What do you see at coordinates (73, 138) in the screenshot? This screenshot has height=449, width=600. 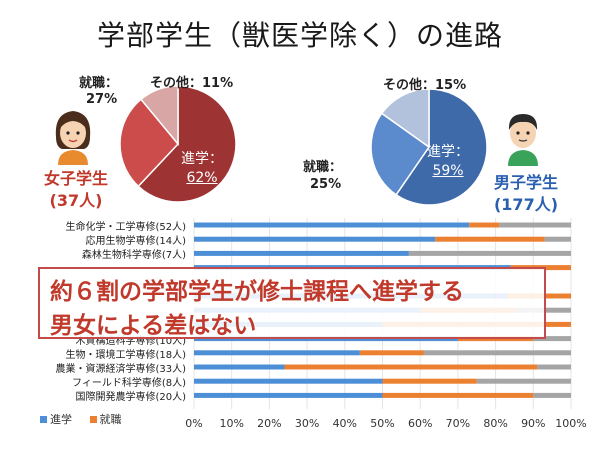 I see `female-student-icon` at bounding box center [73, 138].